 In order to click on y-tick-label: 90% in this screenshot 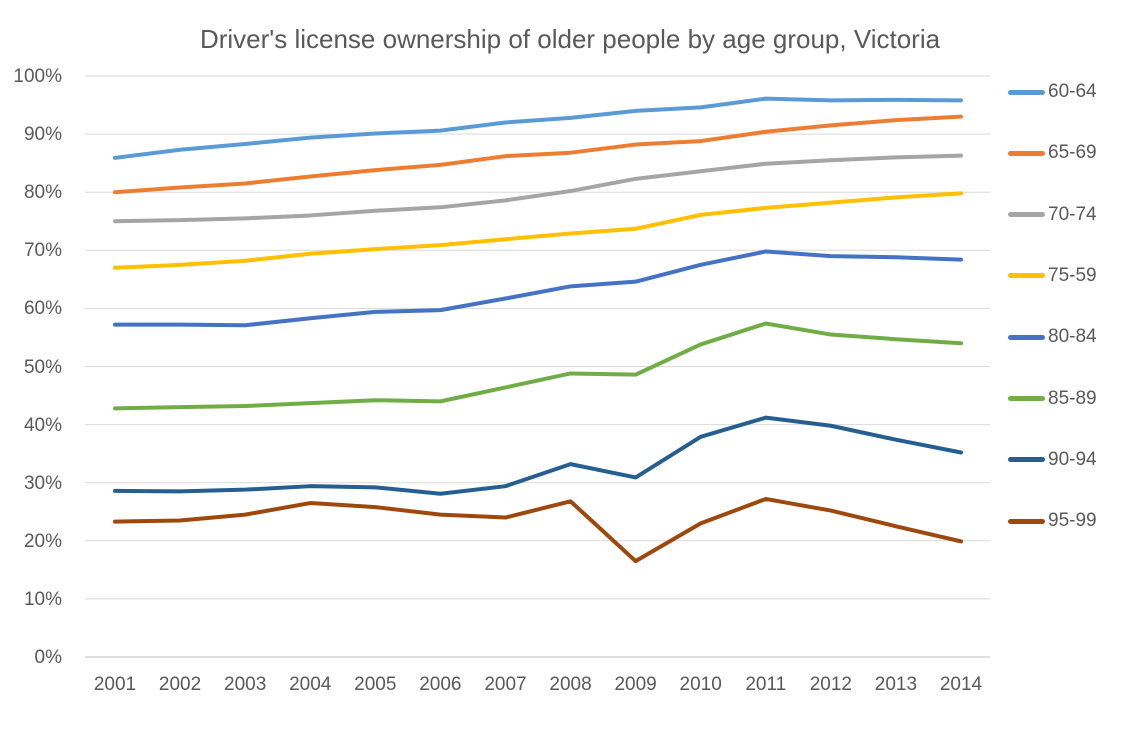, I will do `click(42, 135)`.